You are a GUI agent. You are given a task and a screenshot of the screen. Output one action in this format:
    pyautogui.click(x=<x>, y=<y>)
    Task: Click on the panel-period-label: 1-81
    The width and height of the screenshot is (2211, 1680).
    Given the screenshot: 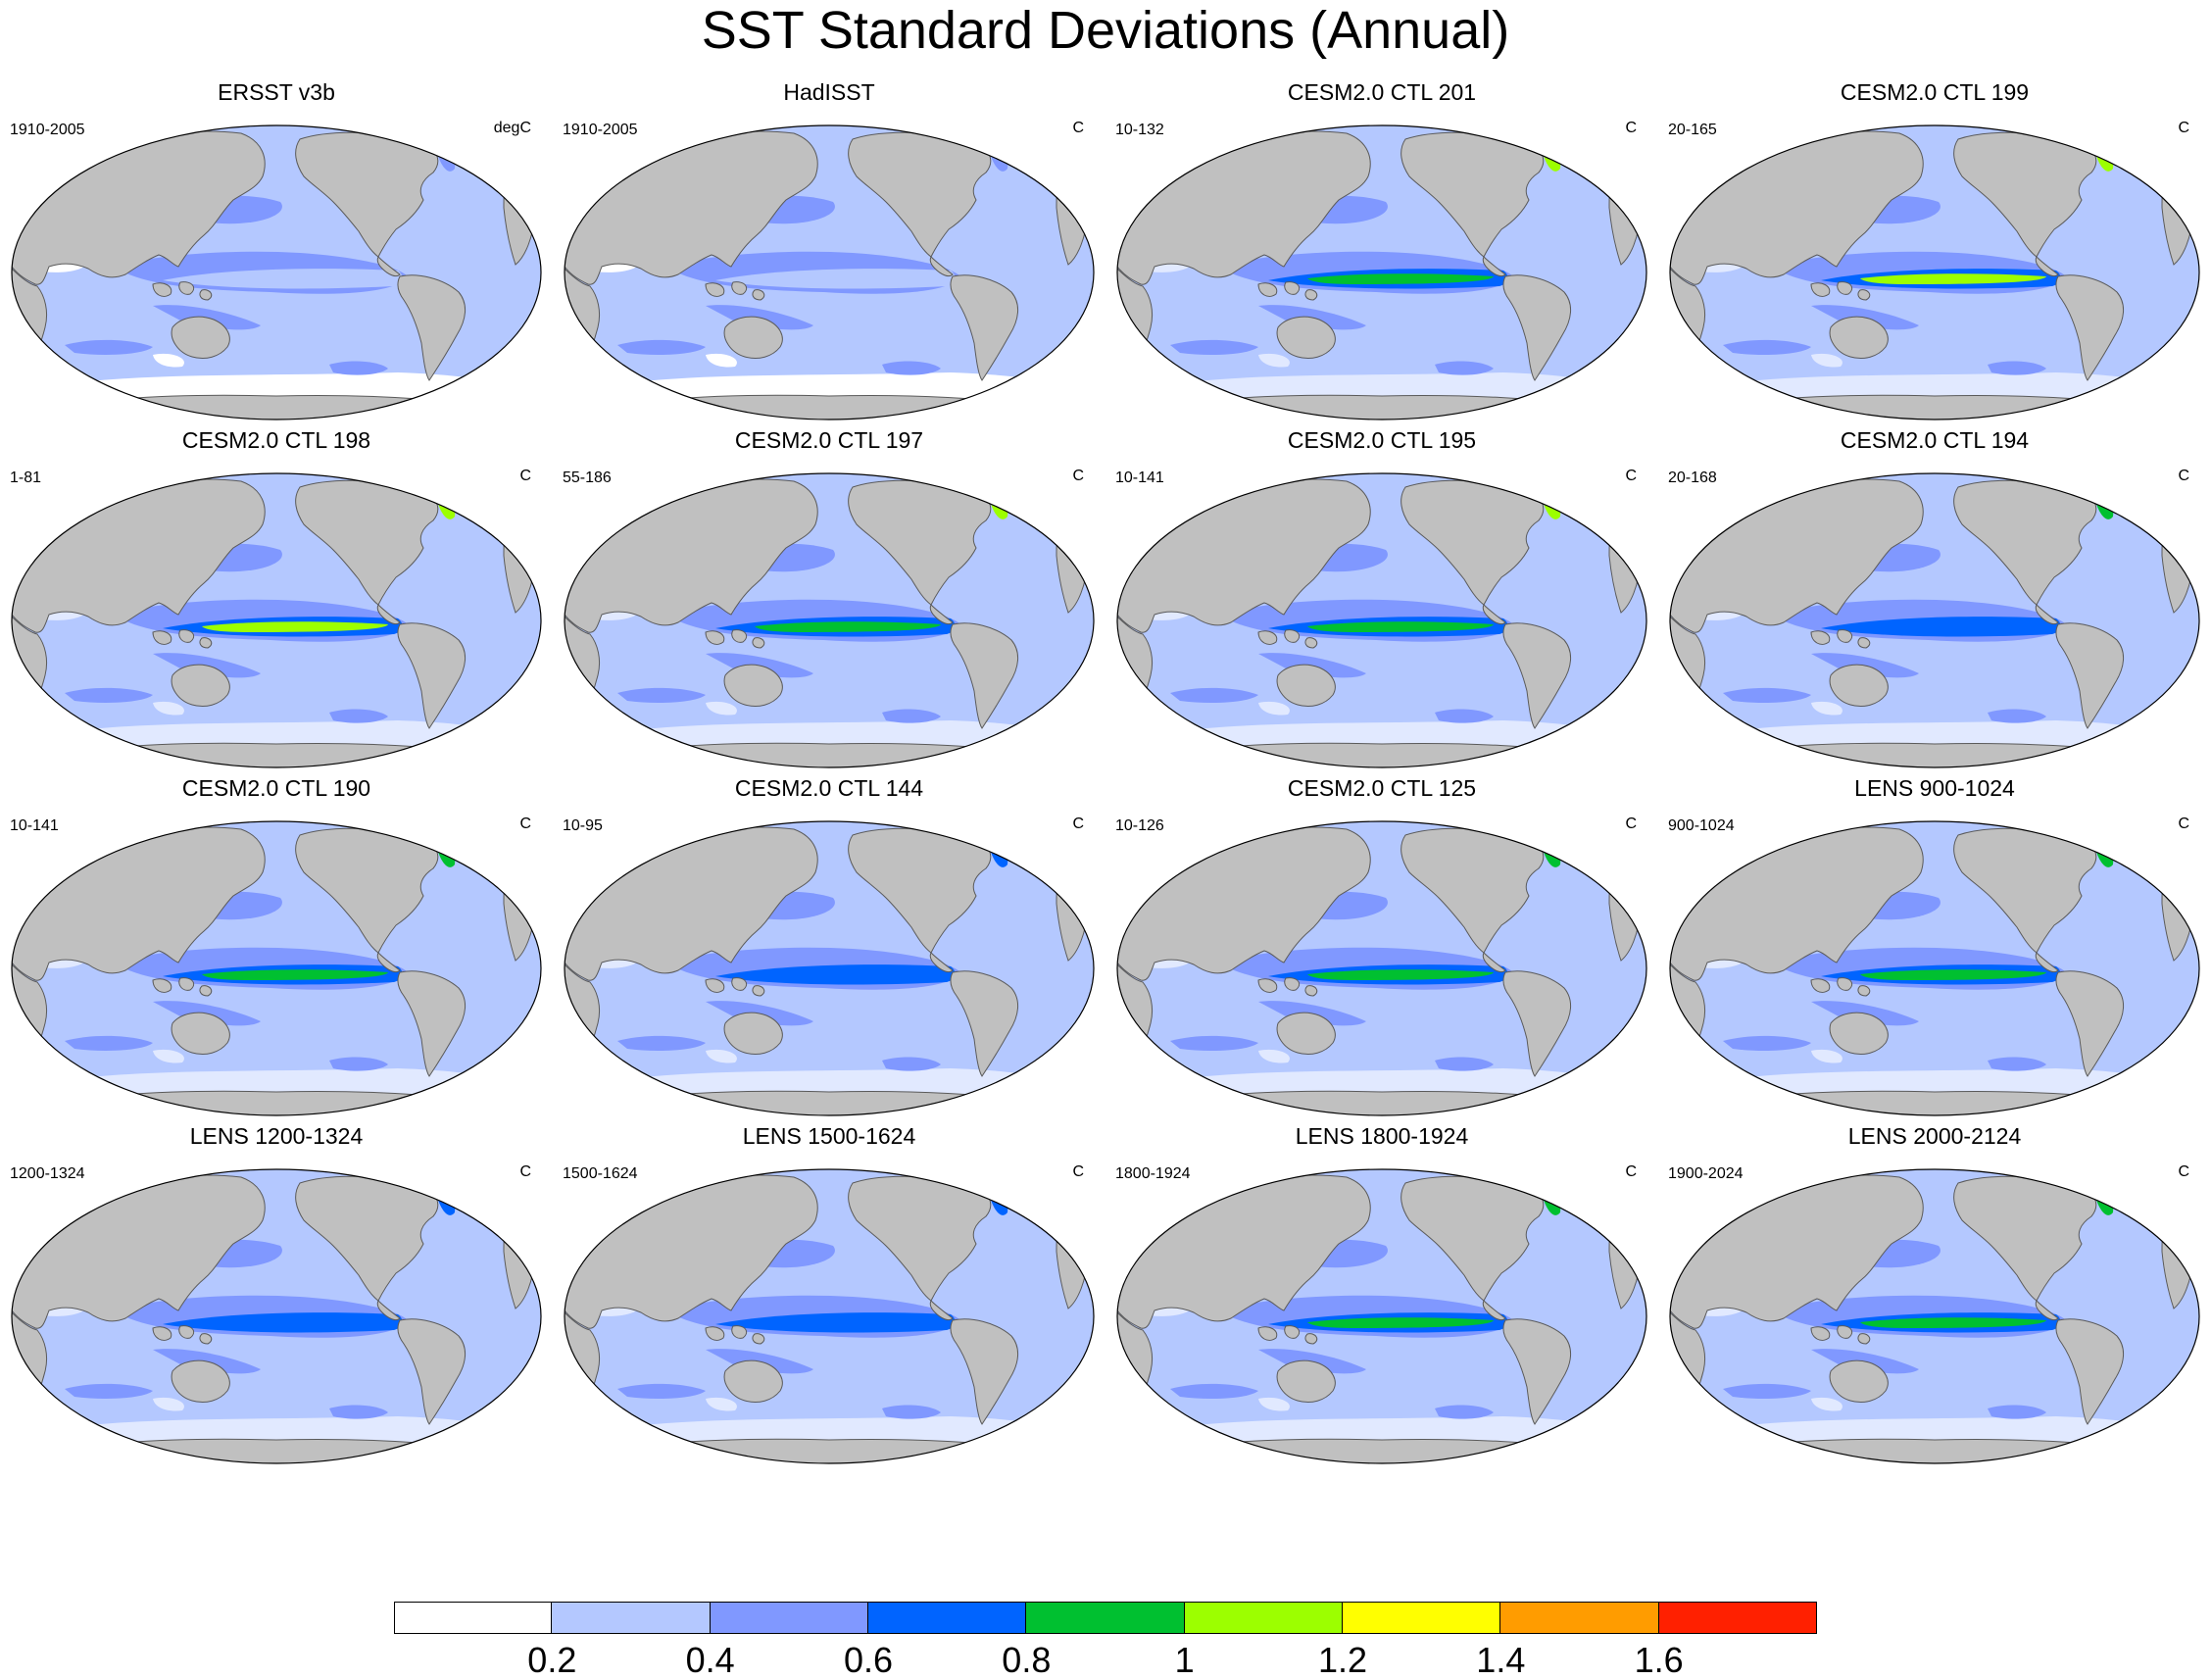 What is the action you would take?
    pyautogui.click(x=26, y=477)
    